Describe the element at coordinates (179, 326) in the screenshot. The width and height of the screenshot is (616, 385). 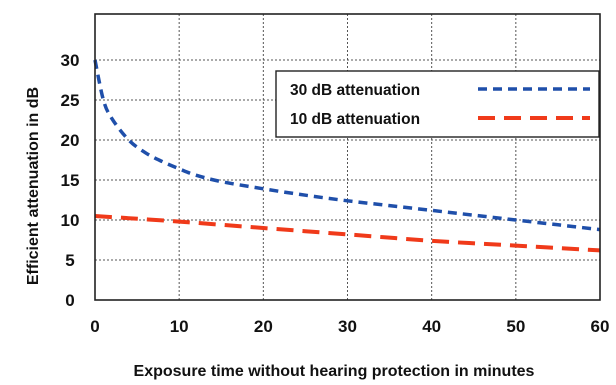
I see `x-tick-label: 10` at that location.